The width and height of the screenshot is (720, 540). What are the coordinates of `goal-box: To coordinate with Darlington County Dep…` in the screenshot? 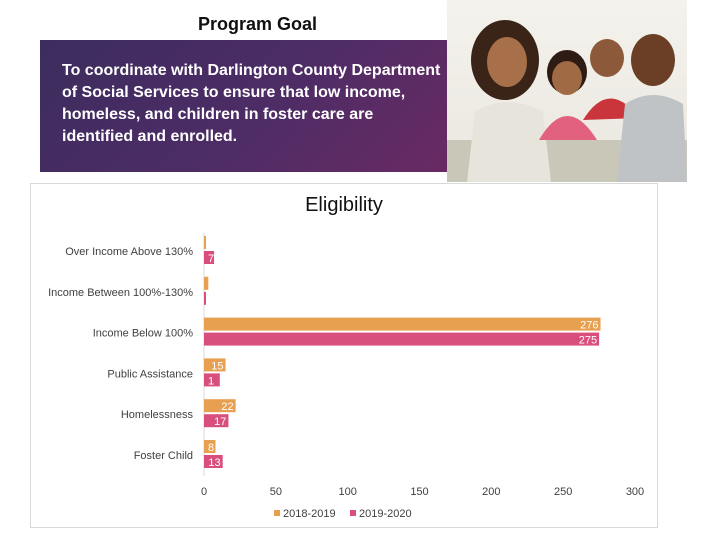 It's located at (246, 106).